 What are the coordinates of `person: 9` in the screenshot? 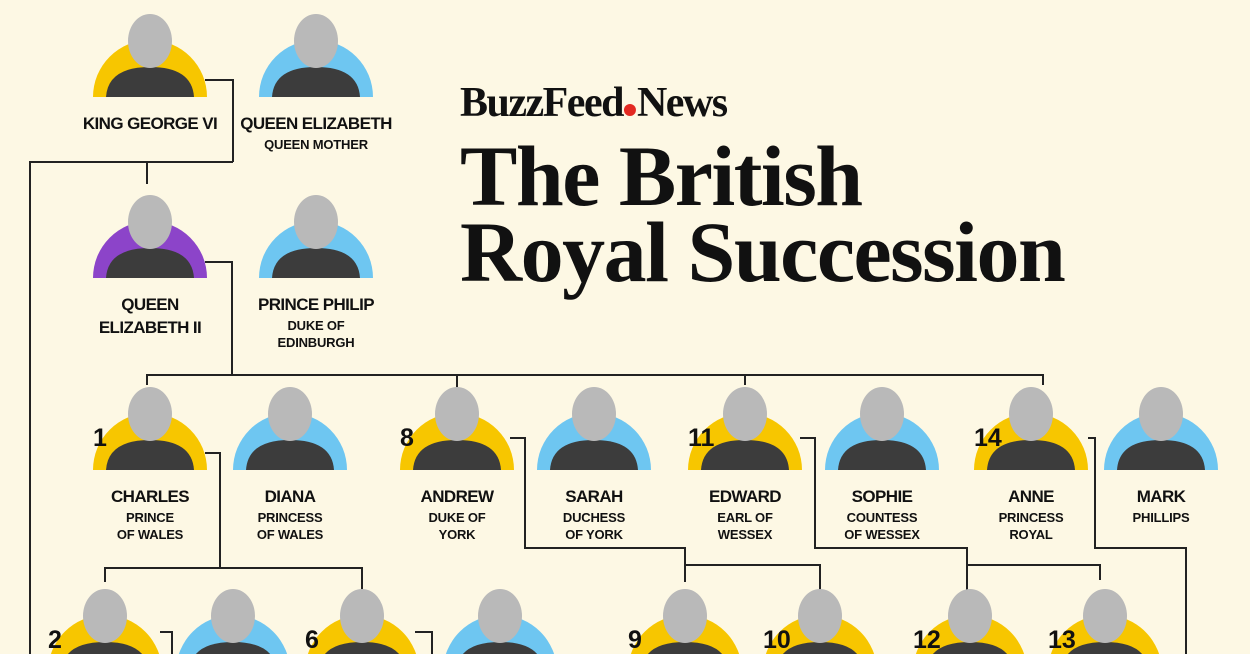 It's located at (684, 621).